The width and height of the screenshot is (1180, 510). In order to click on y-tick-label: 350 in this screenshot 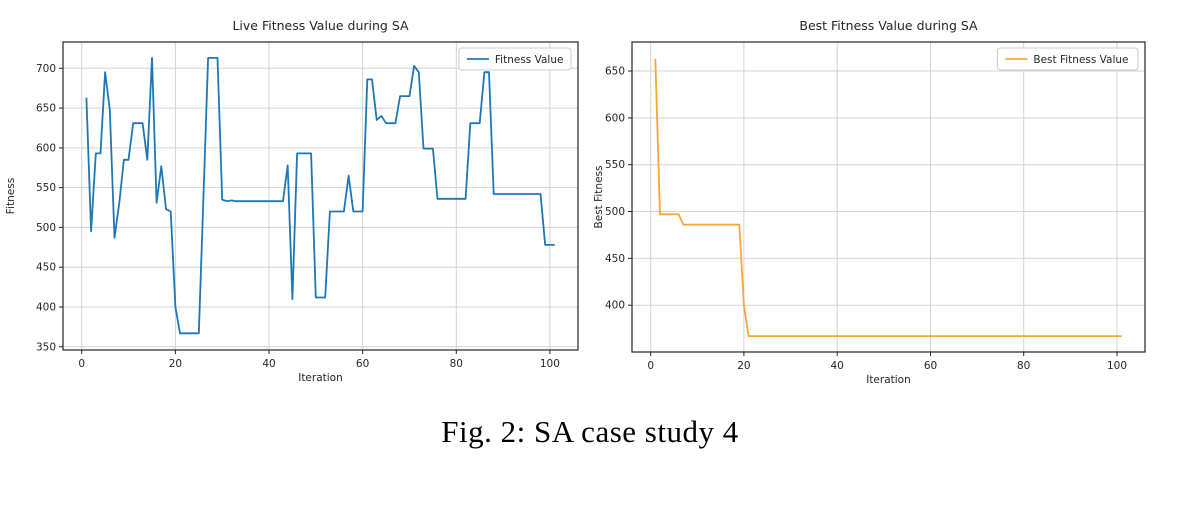, I will do `click(46, 347)`.